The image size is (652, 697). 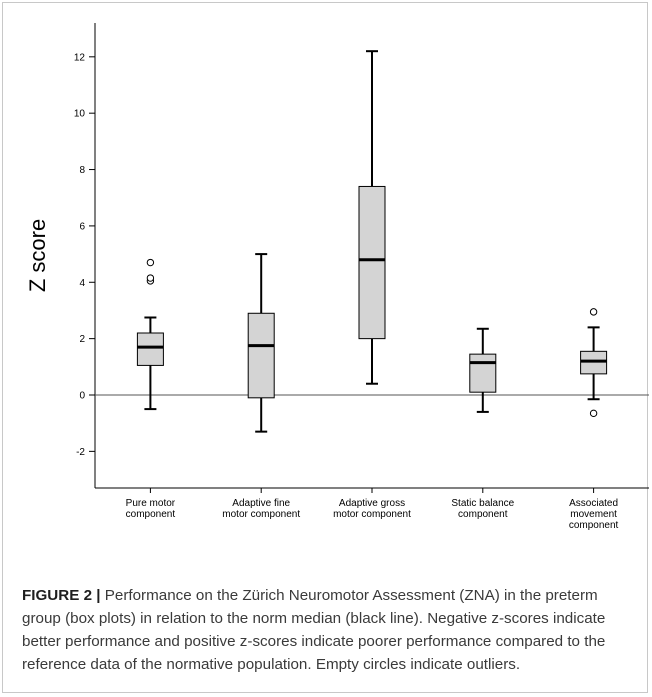 What do you see at coordinates (82, 170) in the screenshot?
I see `y-tick-label: 8` at bounding box center [82, 170].